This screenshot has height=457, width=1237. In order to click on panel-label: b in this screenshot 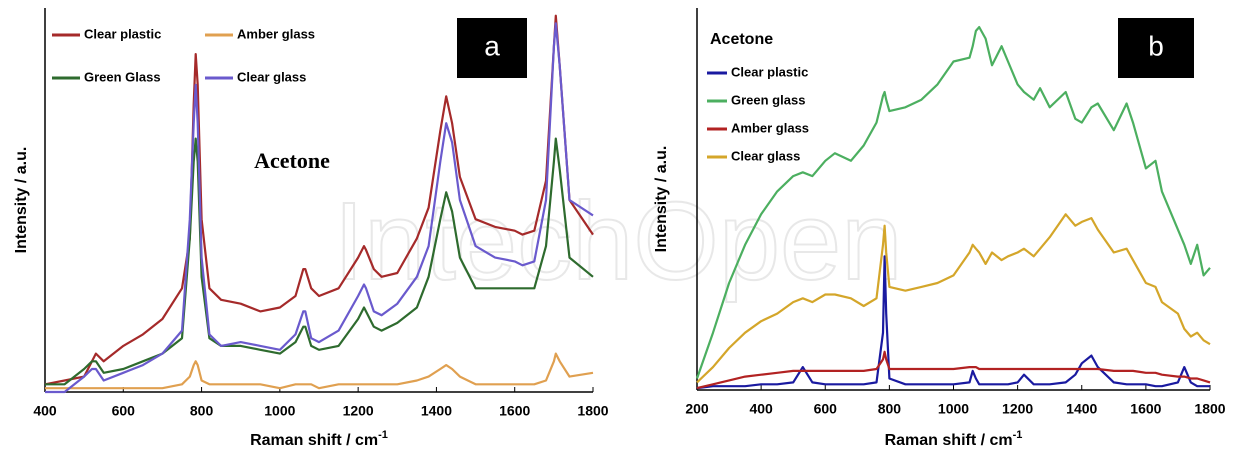, I will do `click(1156, 45)`.